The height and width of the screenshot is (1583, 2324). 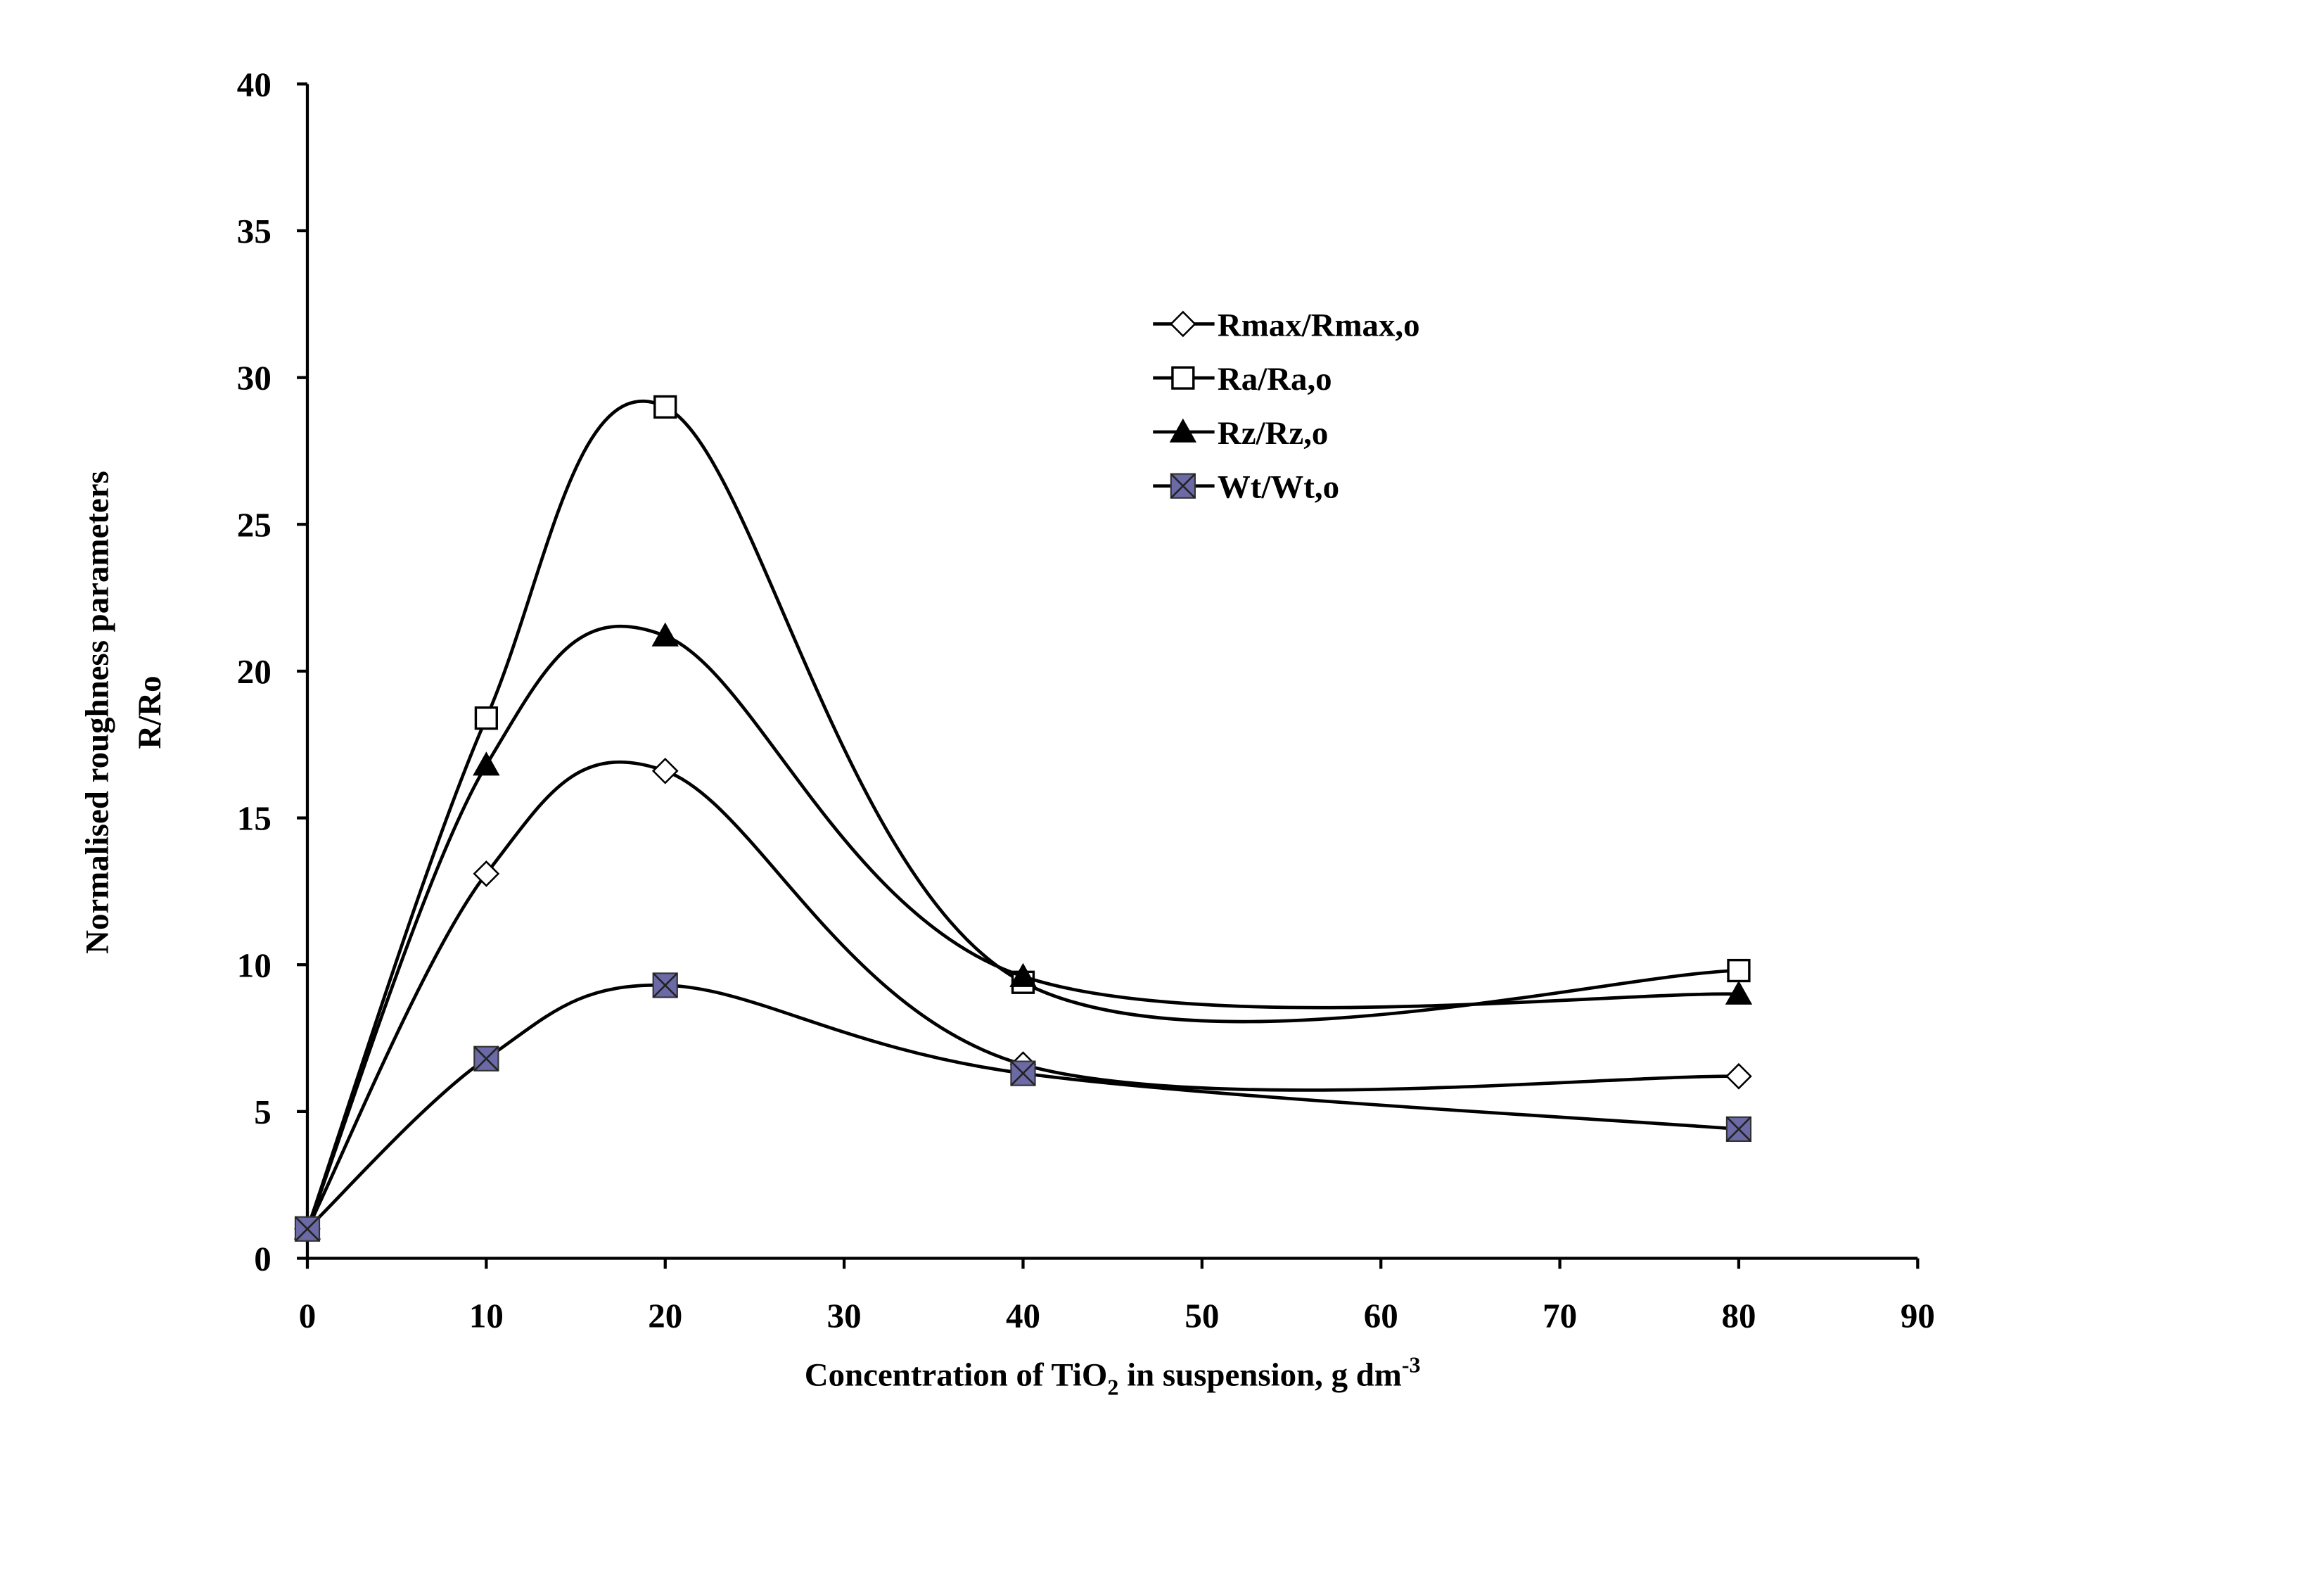 I want to click on legend-label: Rmax/Rmax,o, so click(x=1319, y=325).